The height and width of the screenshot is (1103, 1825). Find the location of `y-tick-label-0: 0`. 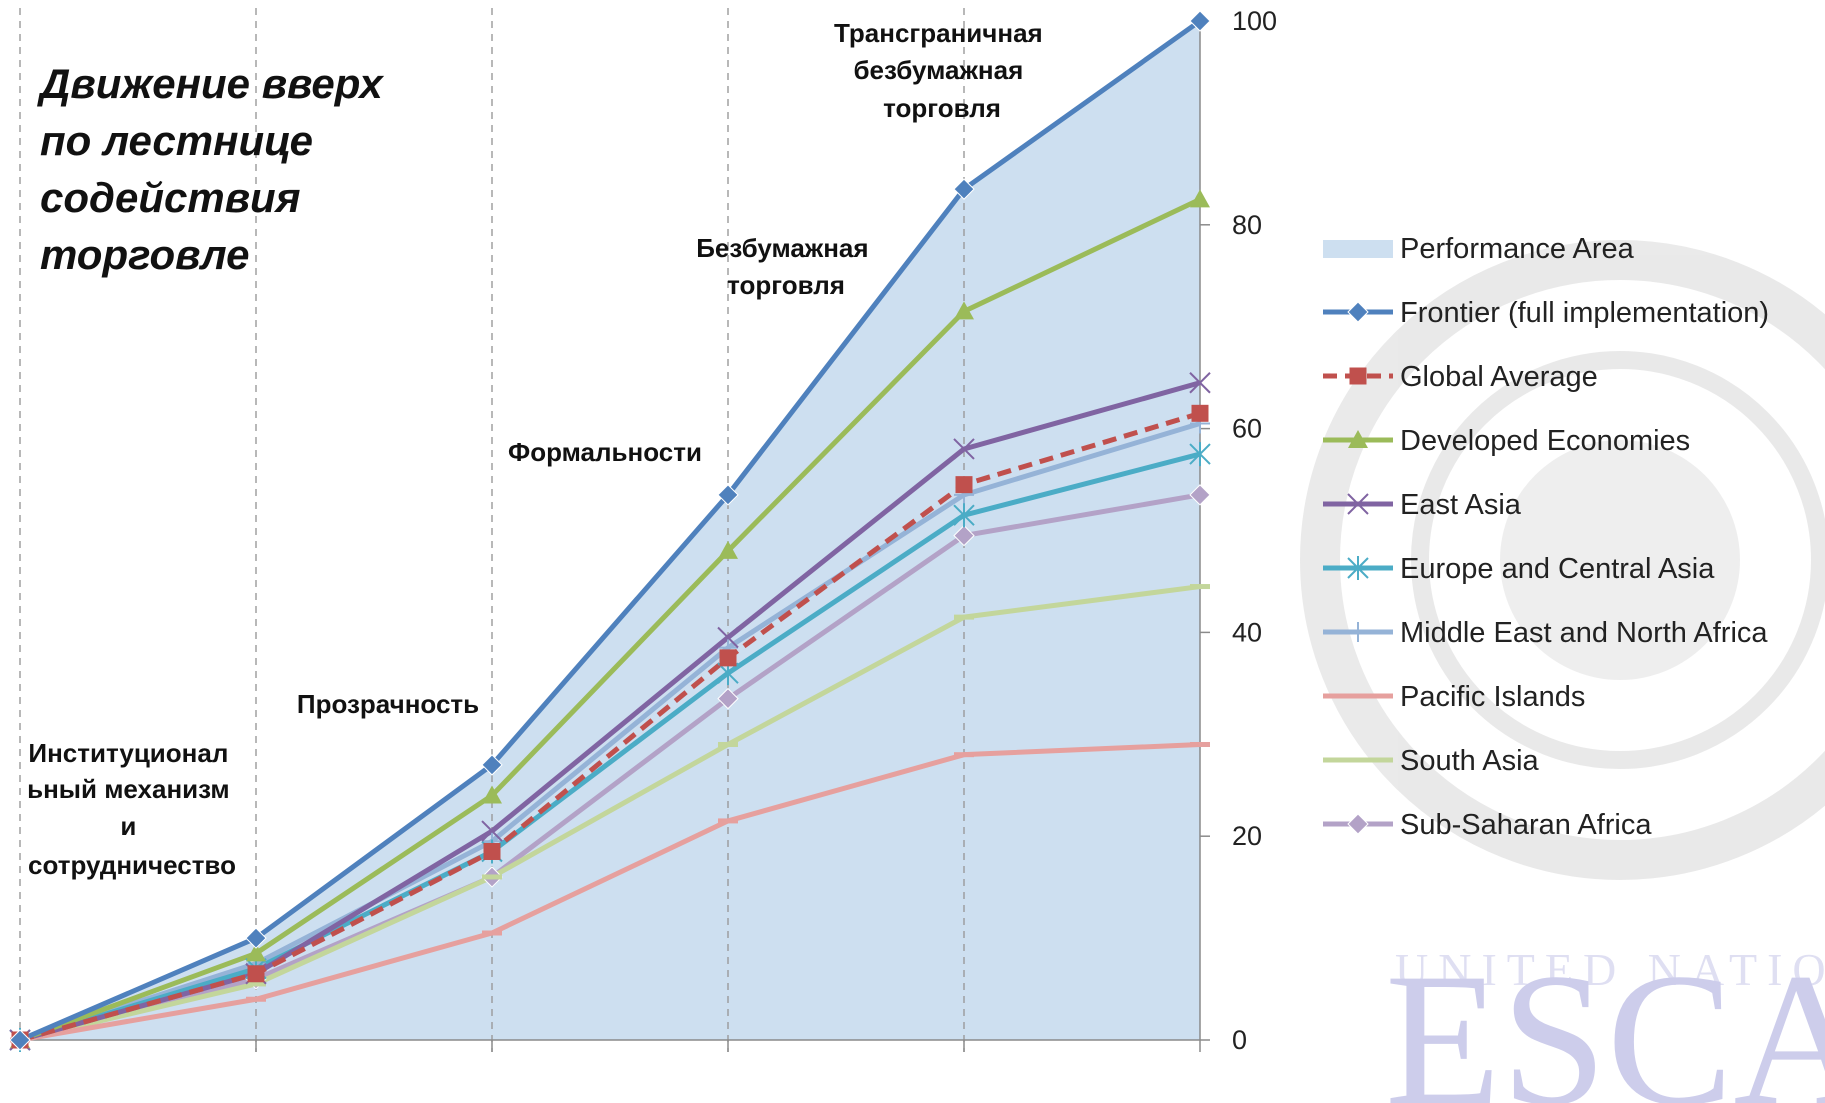

y-tick-label-0: 0 is located at coordinates (1239, 1040).